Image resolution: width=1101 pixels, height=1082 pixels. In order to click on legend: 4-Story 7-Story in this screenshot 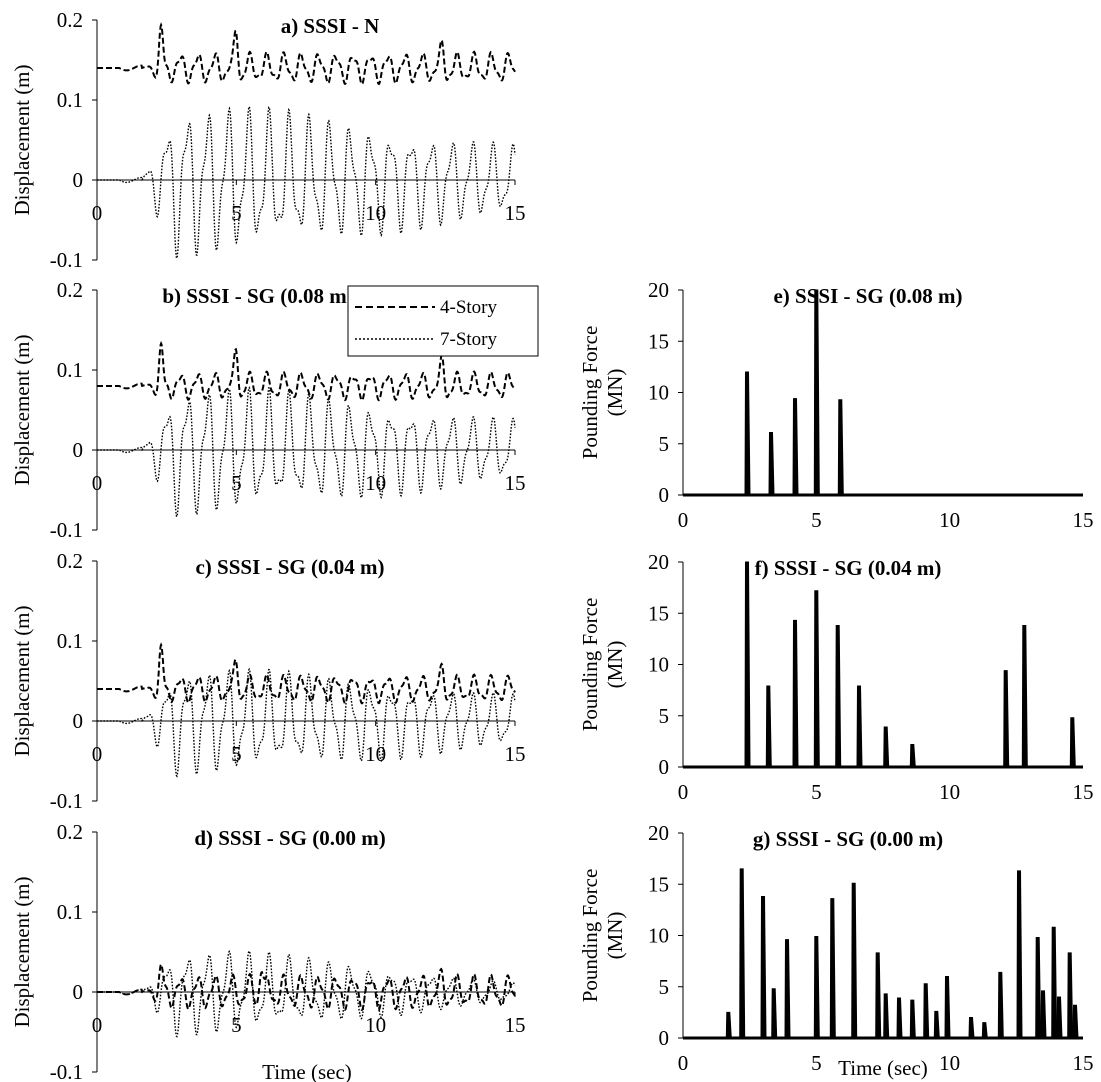, I will do `click(443, 321)`.